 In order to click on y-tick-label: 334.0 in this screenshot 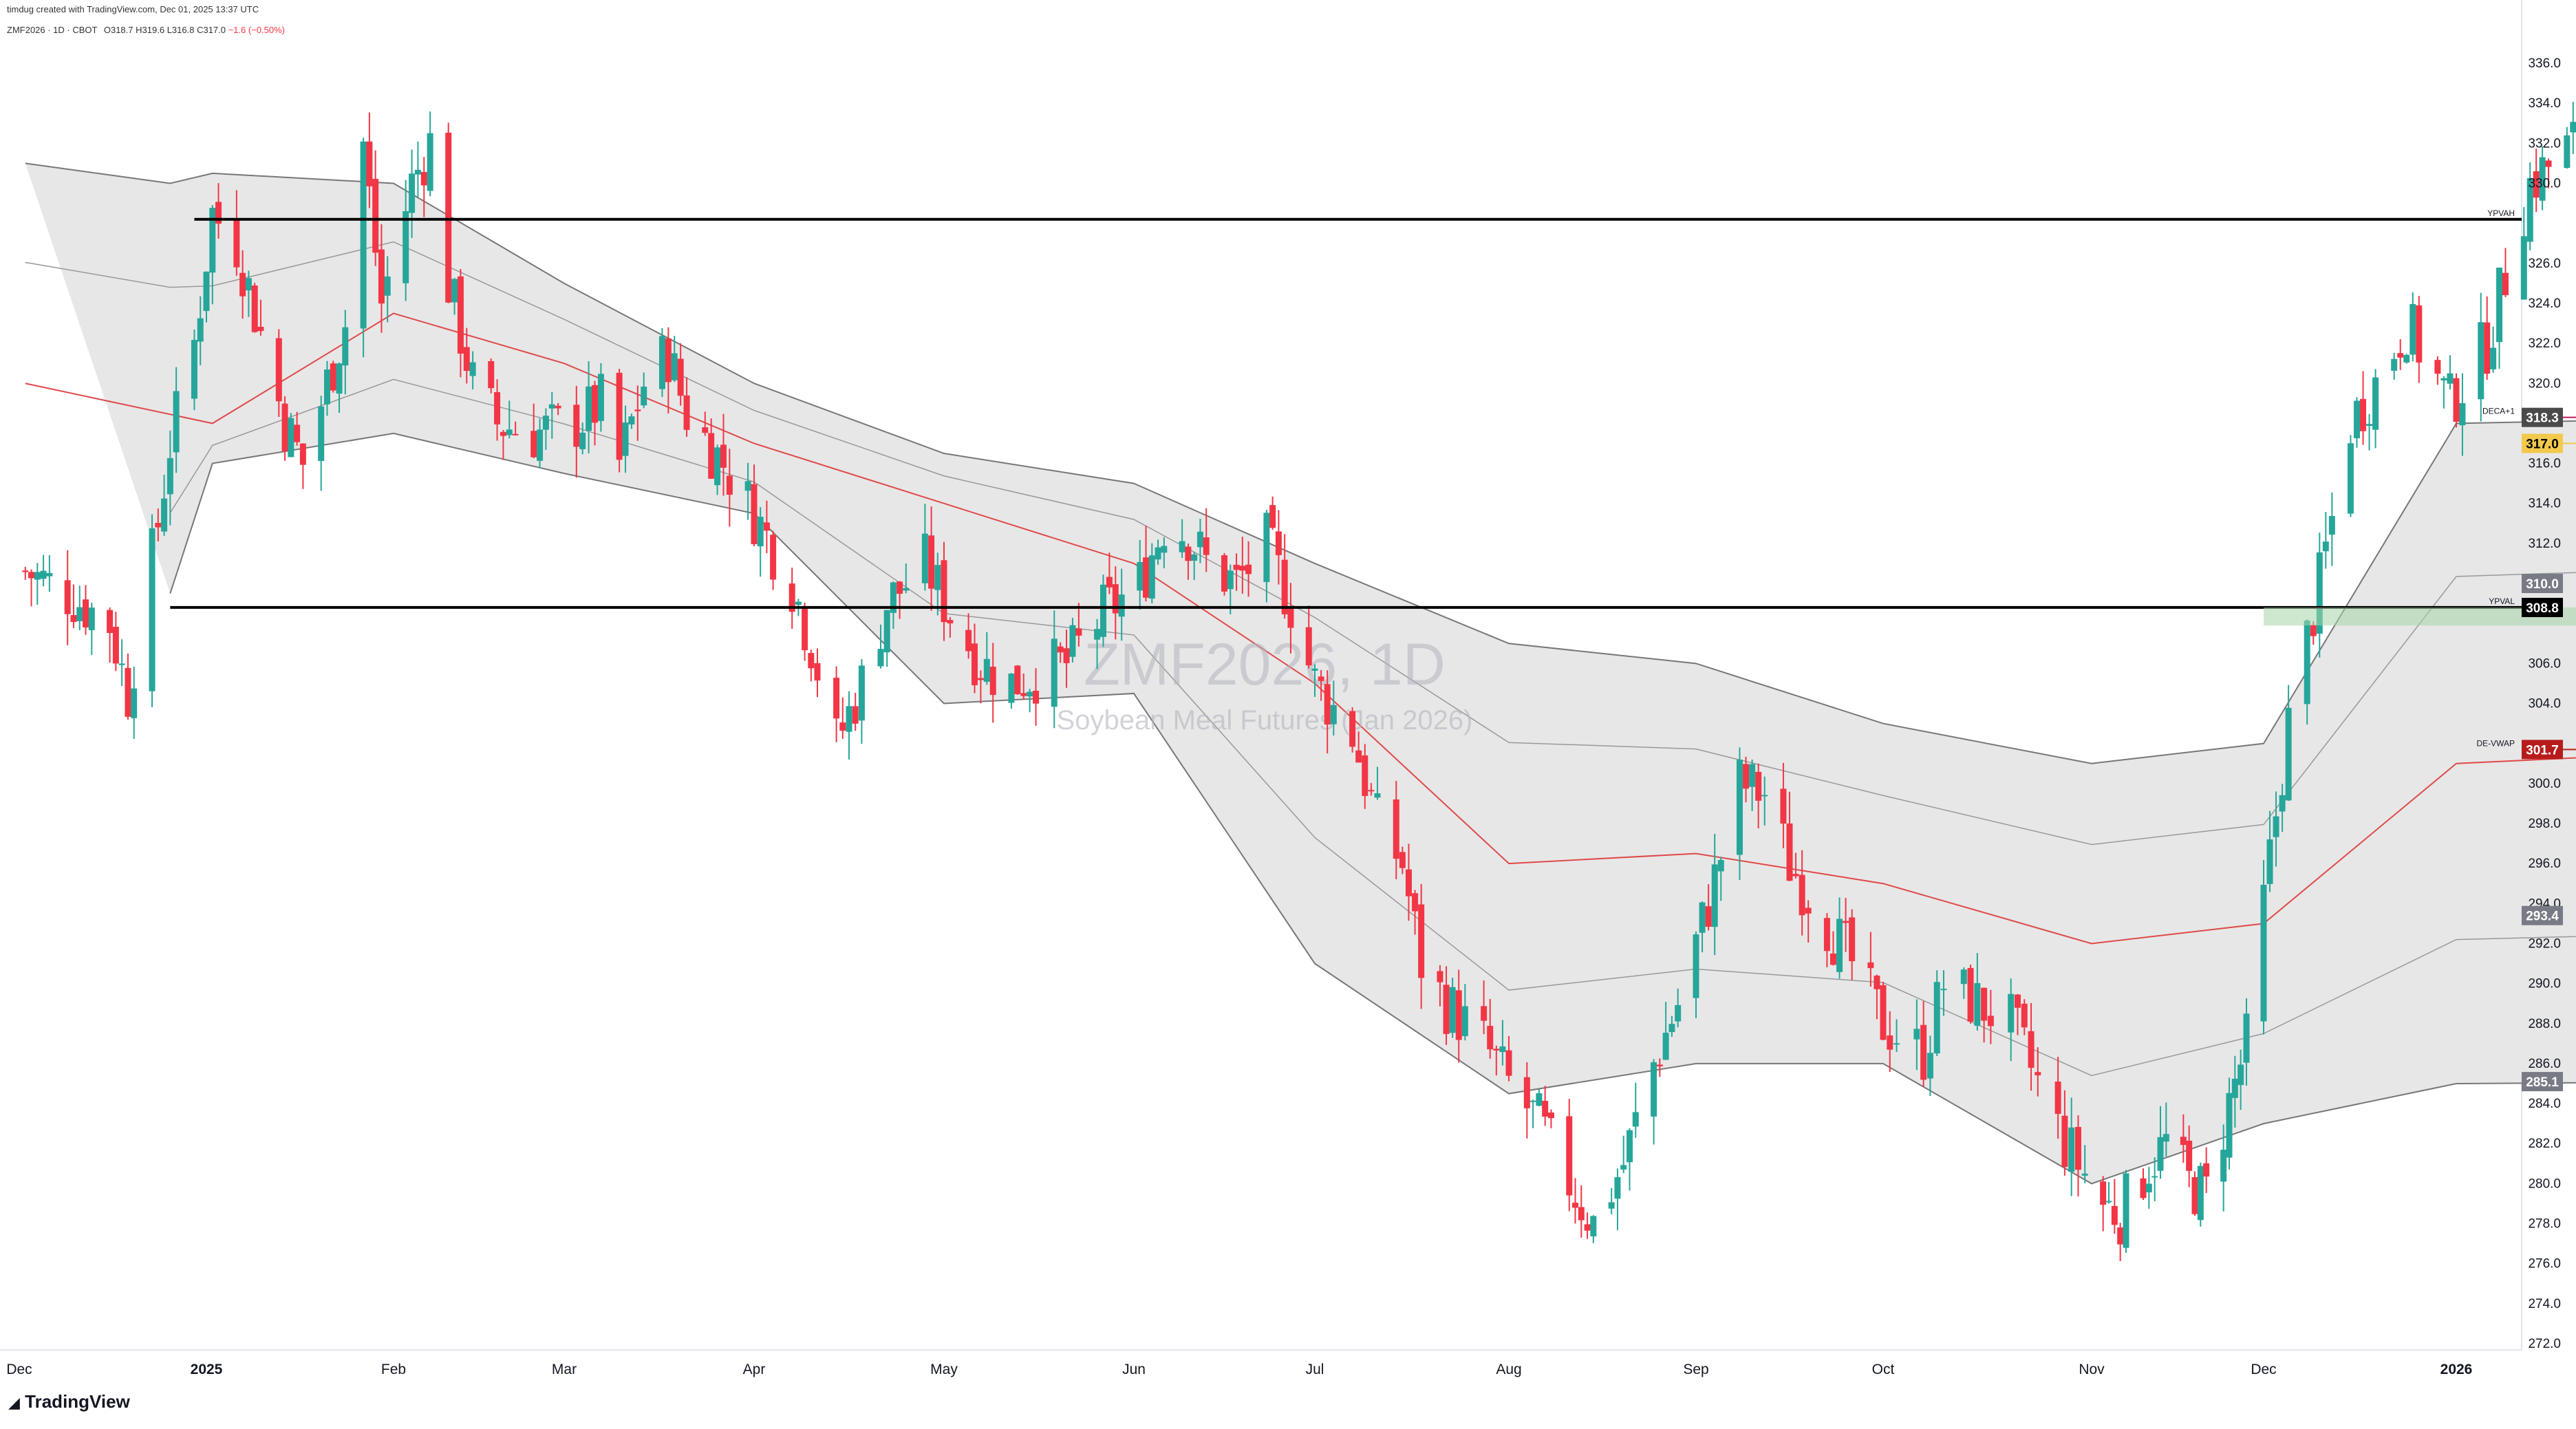, I will do `click(2544, 103)`.